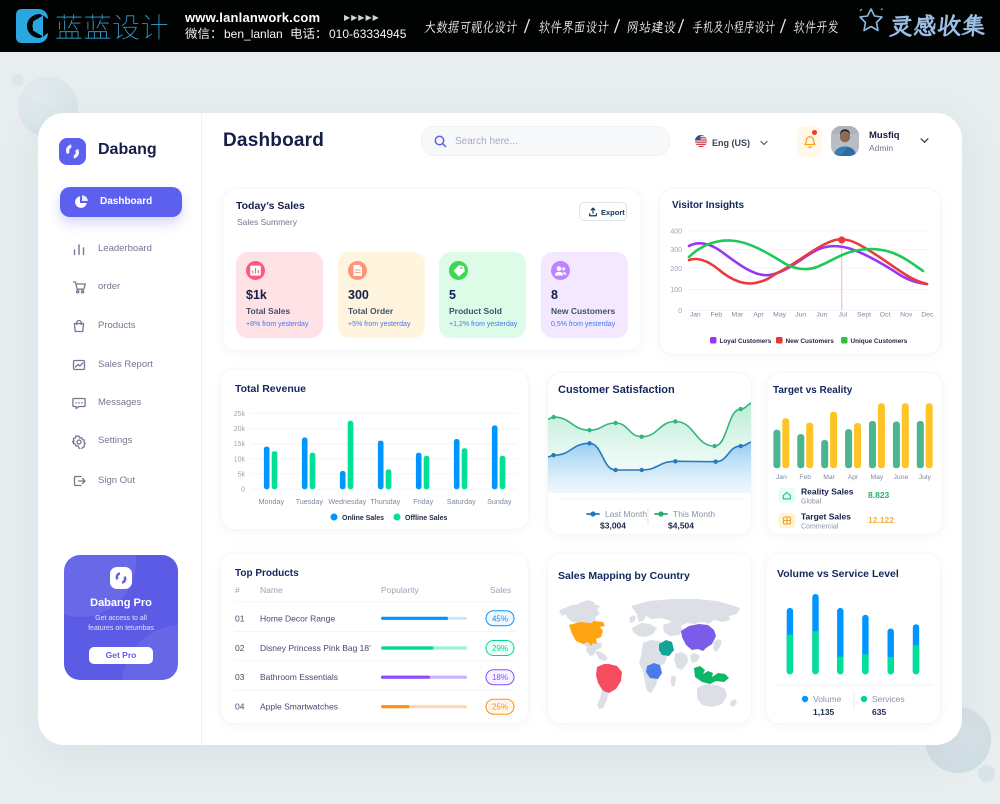 This screenshot has height=804, width=1000. I want to click on svg-text: Wednesday, so click(347, 501).